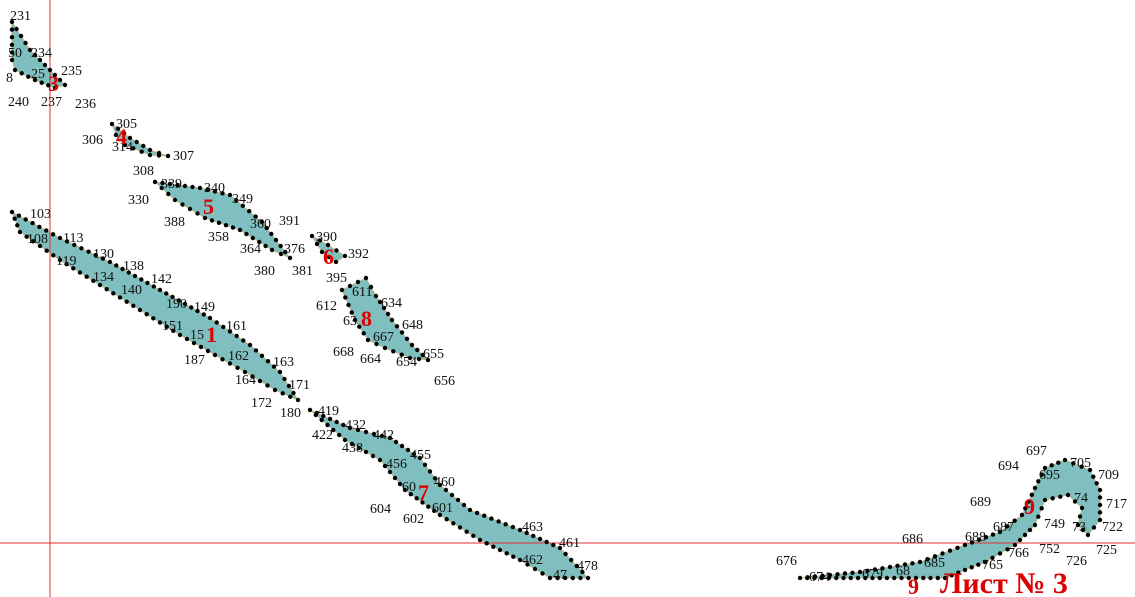  Describe the element at coordinates (38, 74) in the screenshot. I see `point-label: 25` at that location.